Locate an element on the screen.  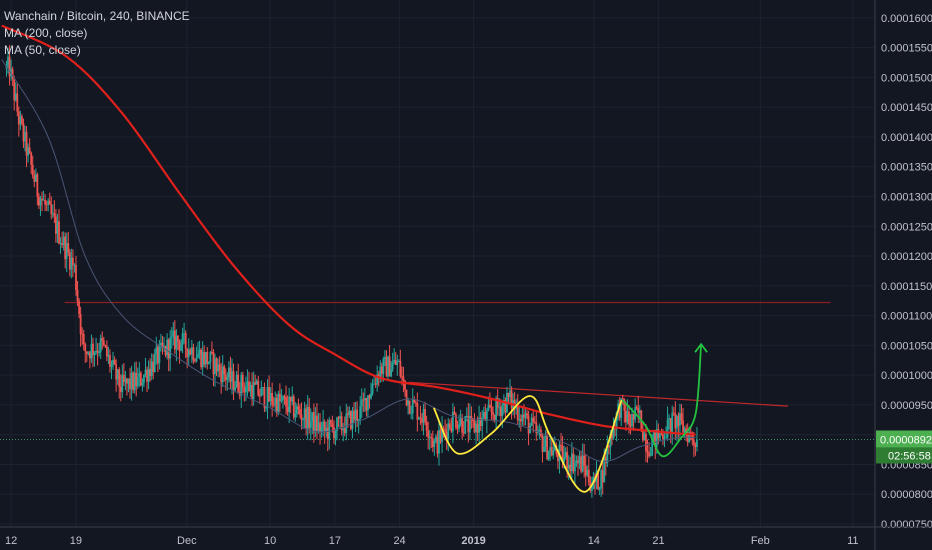
y-tick-label: 0.0001350 is located at coordinates (906, 168).